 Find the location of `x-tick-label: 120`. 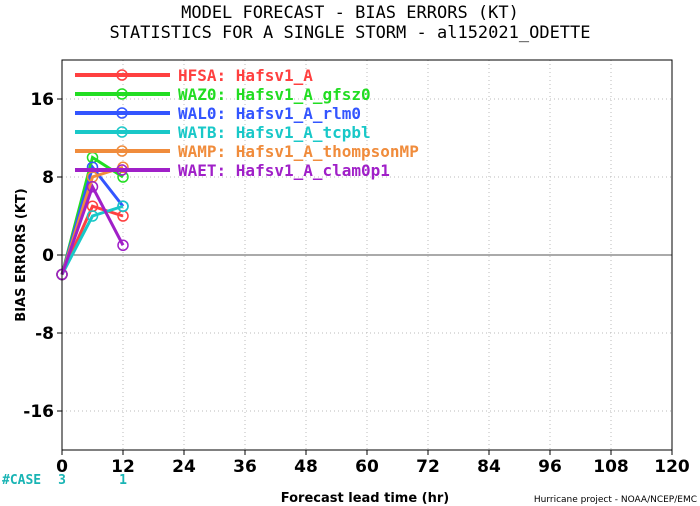

x-tick-label: 120 is located at coordinates (672, 467).